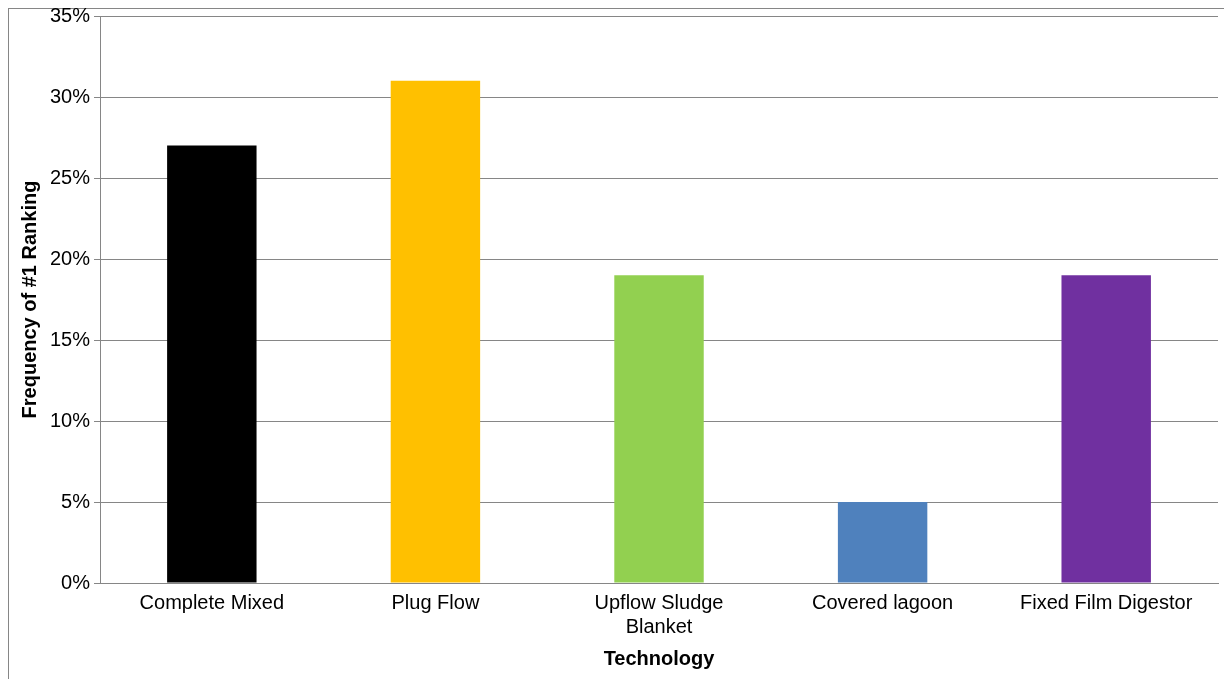 Image resolution: width=1224 pixels, height=679 pixels. I want to click on x-tick-label: Plug Flow, so click(435, 601).